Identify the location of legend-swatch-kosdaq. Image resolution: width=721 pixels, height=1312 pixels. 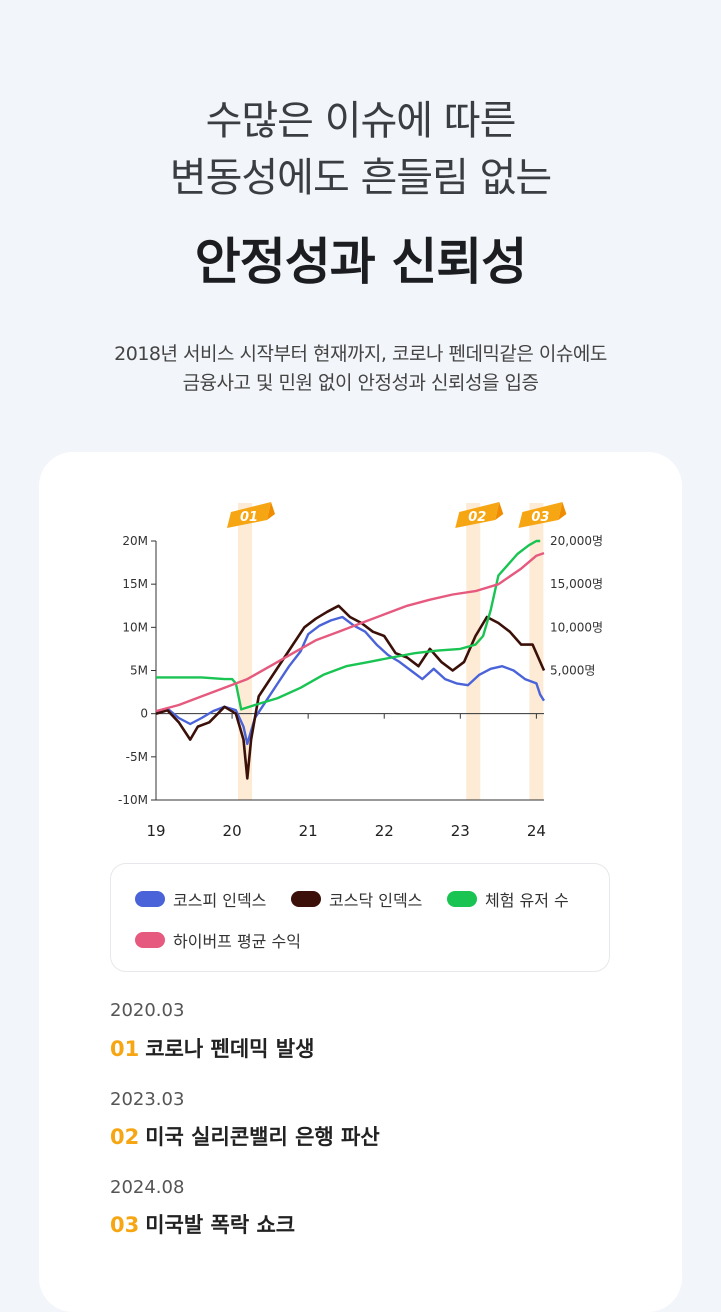
(306, 899).